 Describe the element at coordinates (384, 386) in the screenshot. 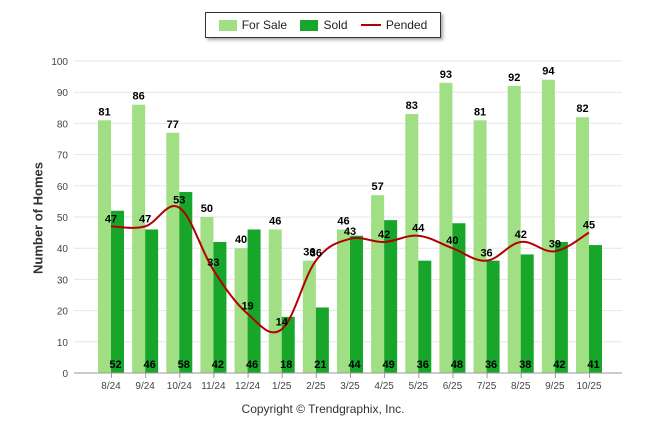

I see `x-tick-label: 4/25` at that location.